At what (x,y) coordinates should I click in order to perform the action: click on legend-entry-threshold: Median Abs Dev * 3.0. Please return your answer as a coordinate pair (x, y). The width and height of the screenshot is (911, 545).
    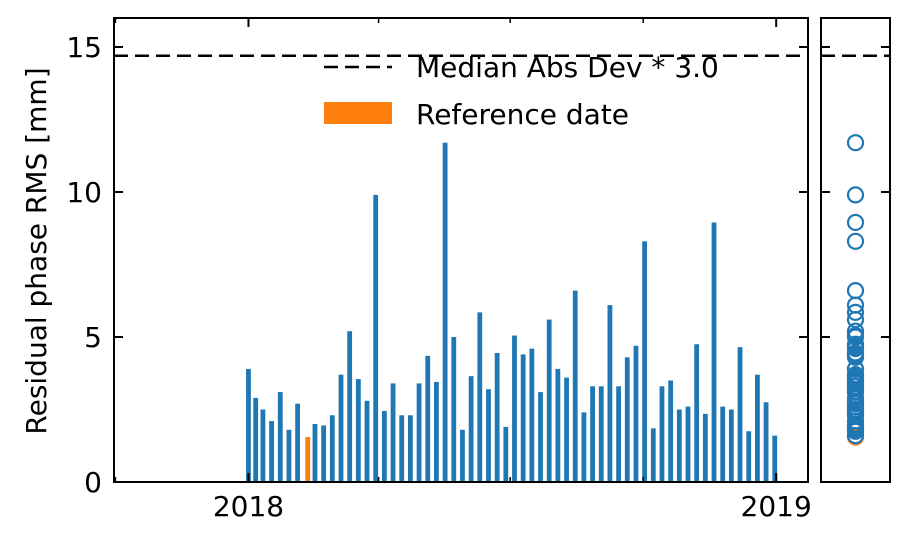
    Looking at the image, I should click on (567, 67).